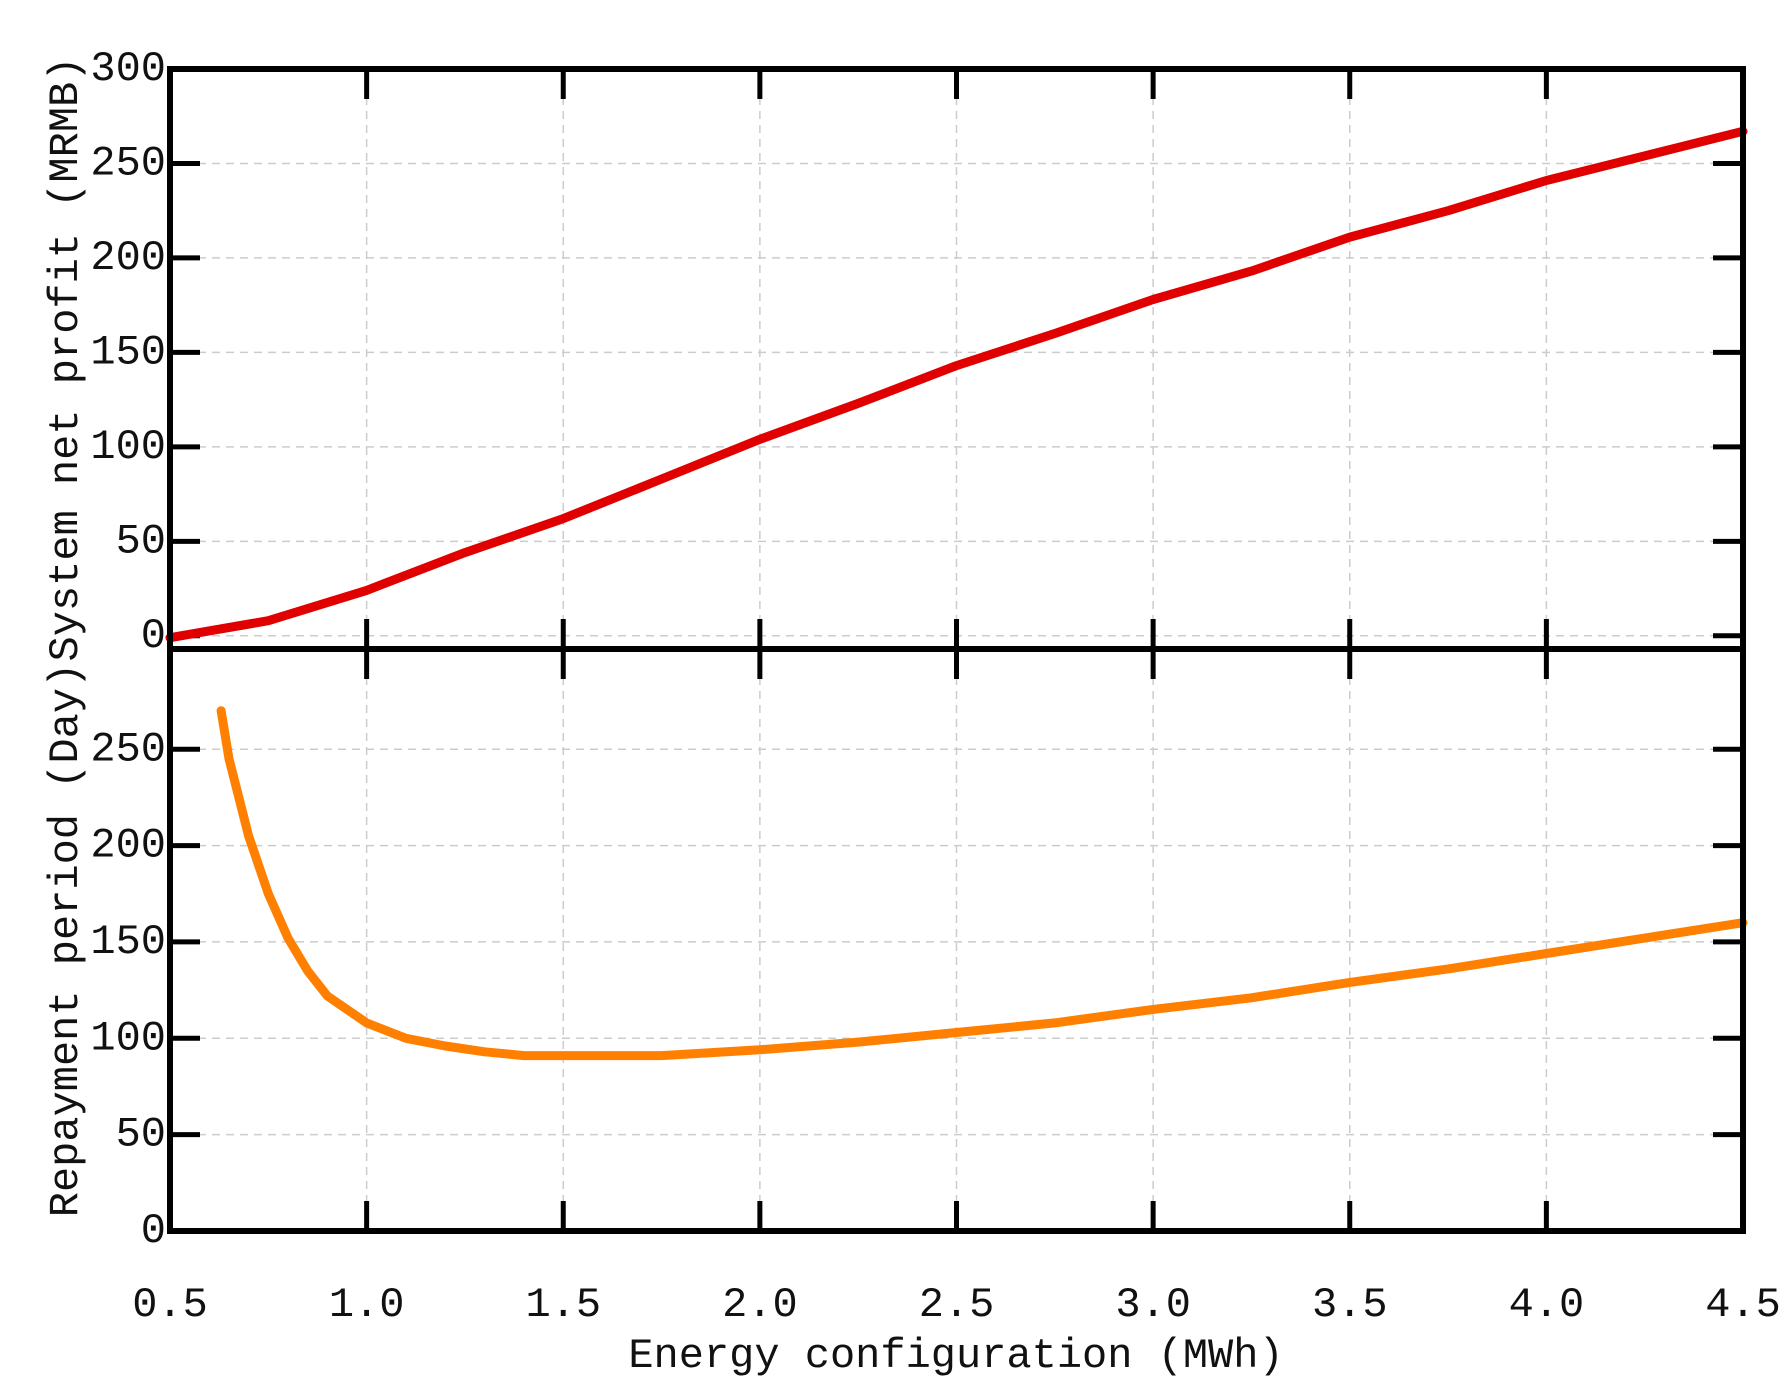  Describe the element at coordinates (128, 69) in the screenshot. I see `y-tick-label: 300` at that location.